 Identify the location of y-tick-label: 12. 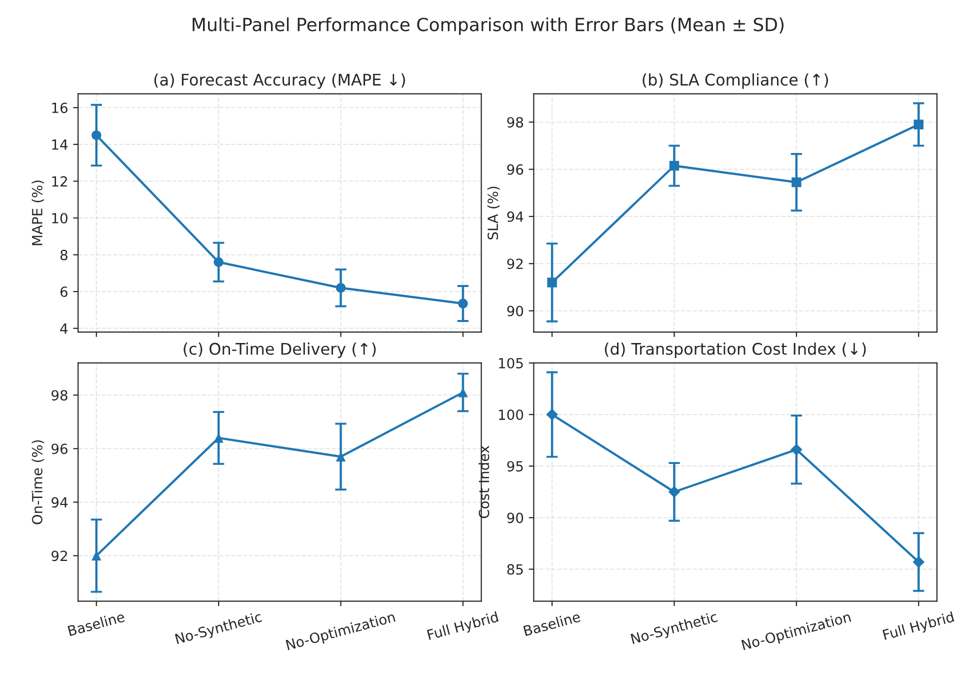
(59, 181).